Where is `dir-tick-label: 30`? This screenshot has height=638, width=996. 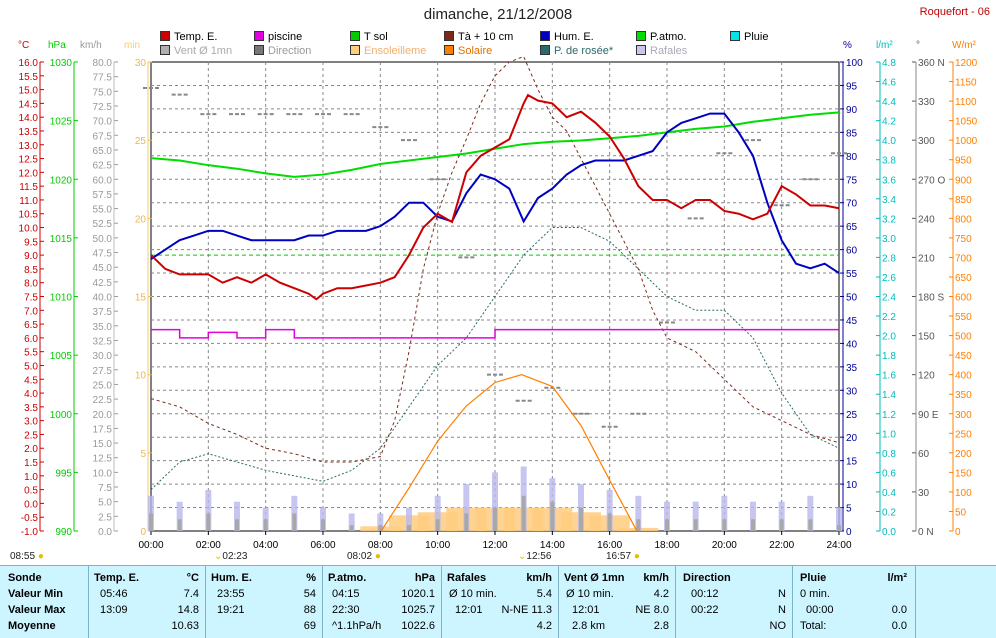 dir-tick-label: 30 is located at coordinates (924, 493).